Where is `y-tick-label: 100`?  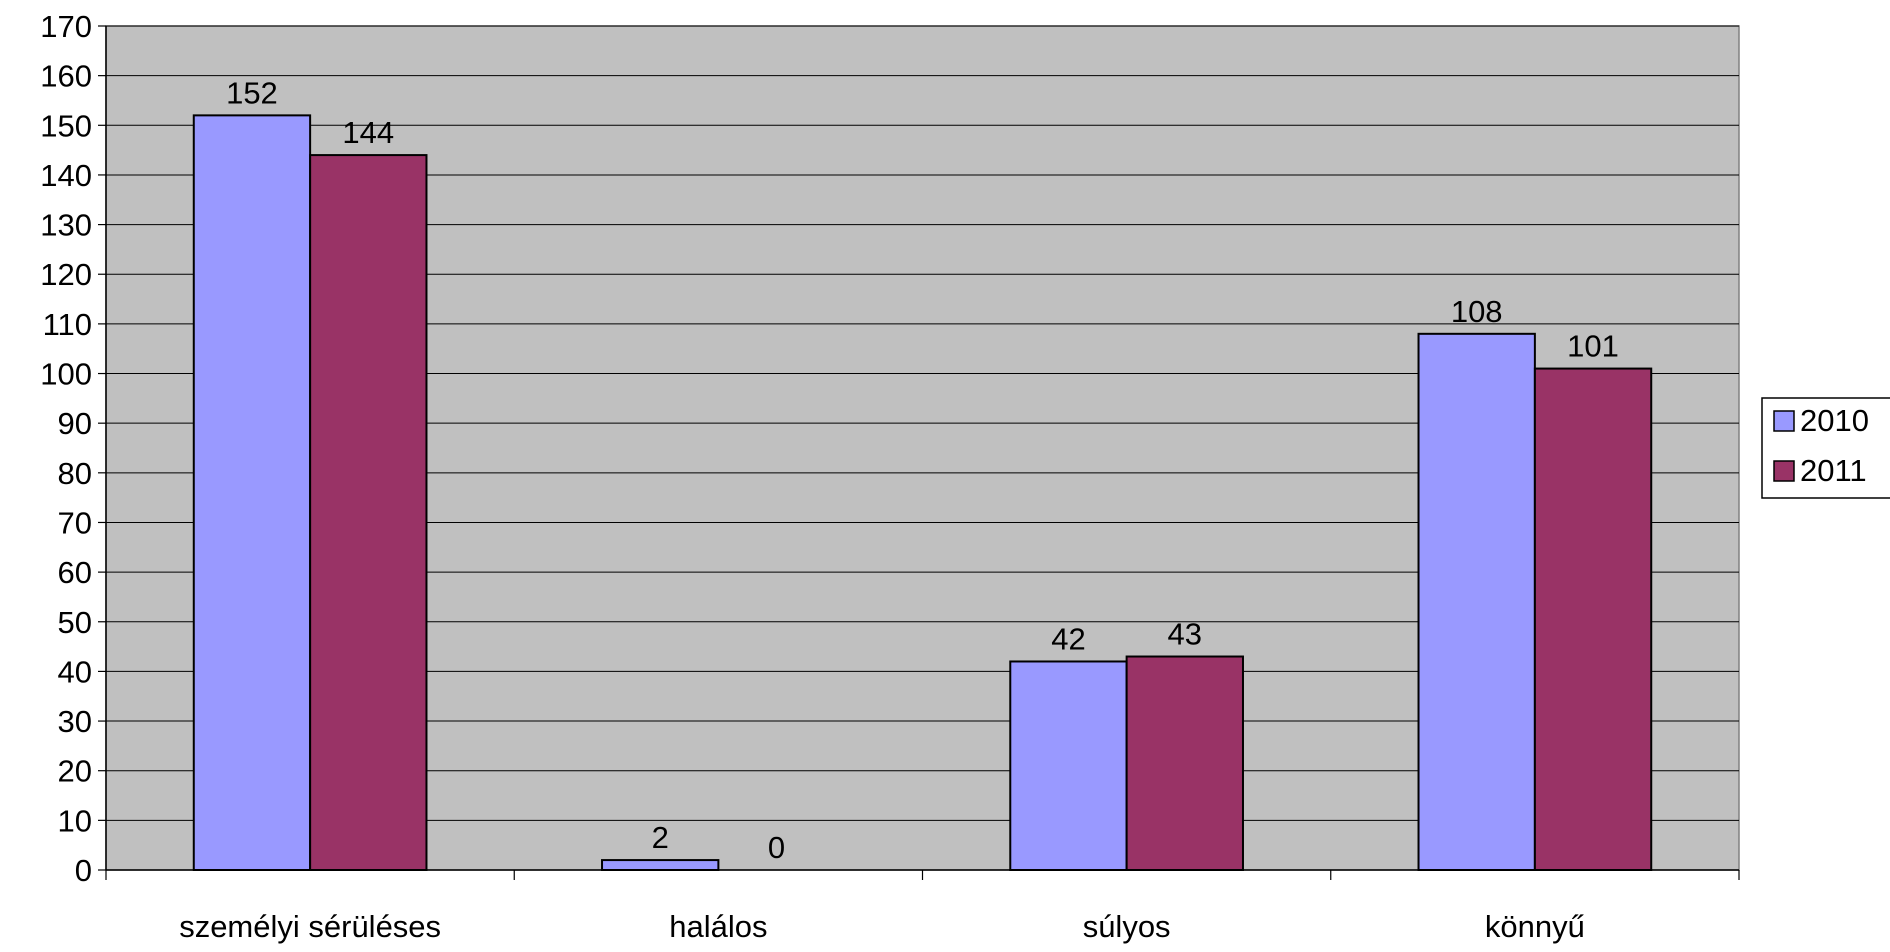 y-tick-label: 100 is located at coordinates (66, 374).